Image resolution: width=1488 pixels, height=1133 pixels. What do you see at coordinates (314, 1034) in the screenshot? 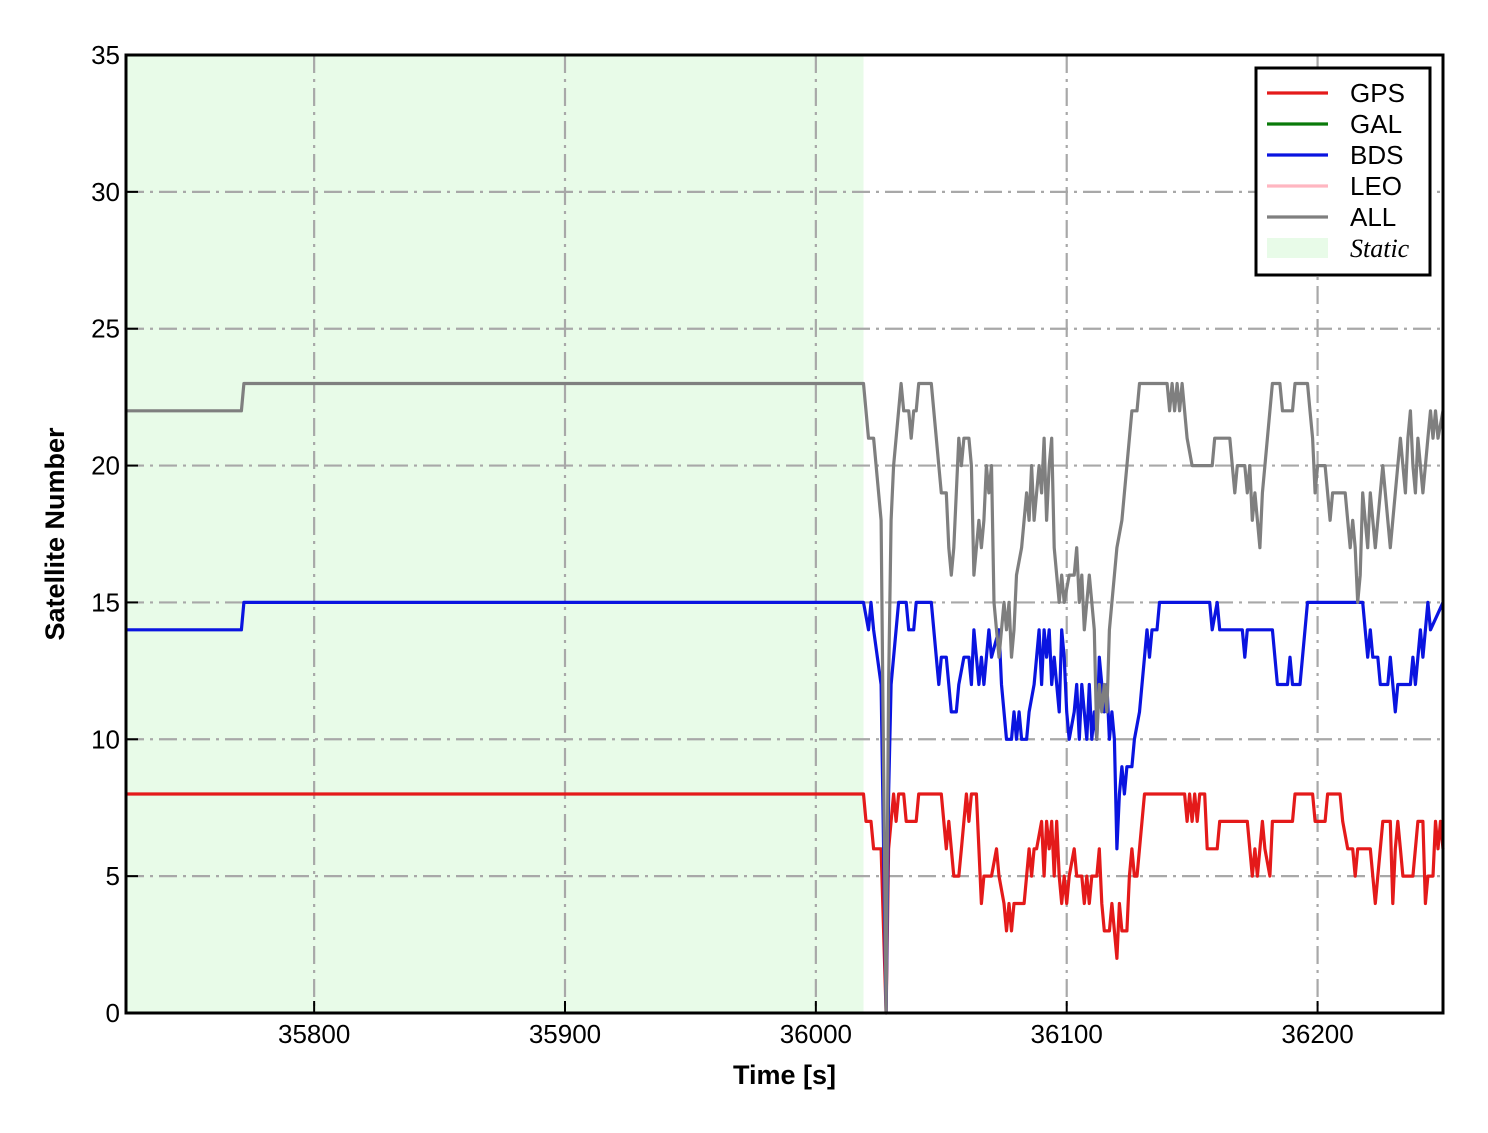
I see `x-tick-label: 35800` at bounding box center [314, 1034].